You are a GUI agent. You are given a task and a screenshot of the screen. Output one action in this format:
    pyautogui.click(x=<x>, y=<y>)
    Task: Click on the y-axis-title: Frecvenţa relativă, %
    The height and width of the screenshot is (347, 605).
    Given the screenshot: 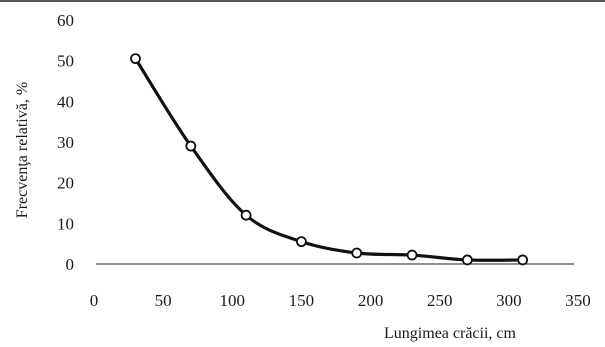 What is the action you would take?
    pyautogui.click(x=22, y=150)
    